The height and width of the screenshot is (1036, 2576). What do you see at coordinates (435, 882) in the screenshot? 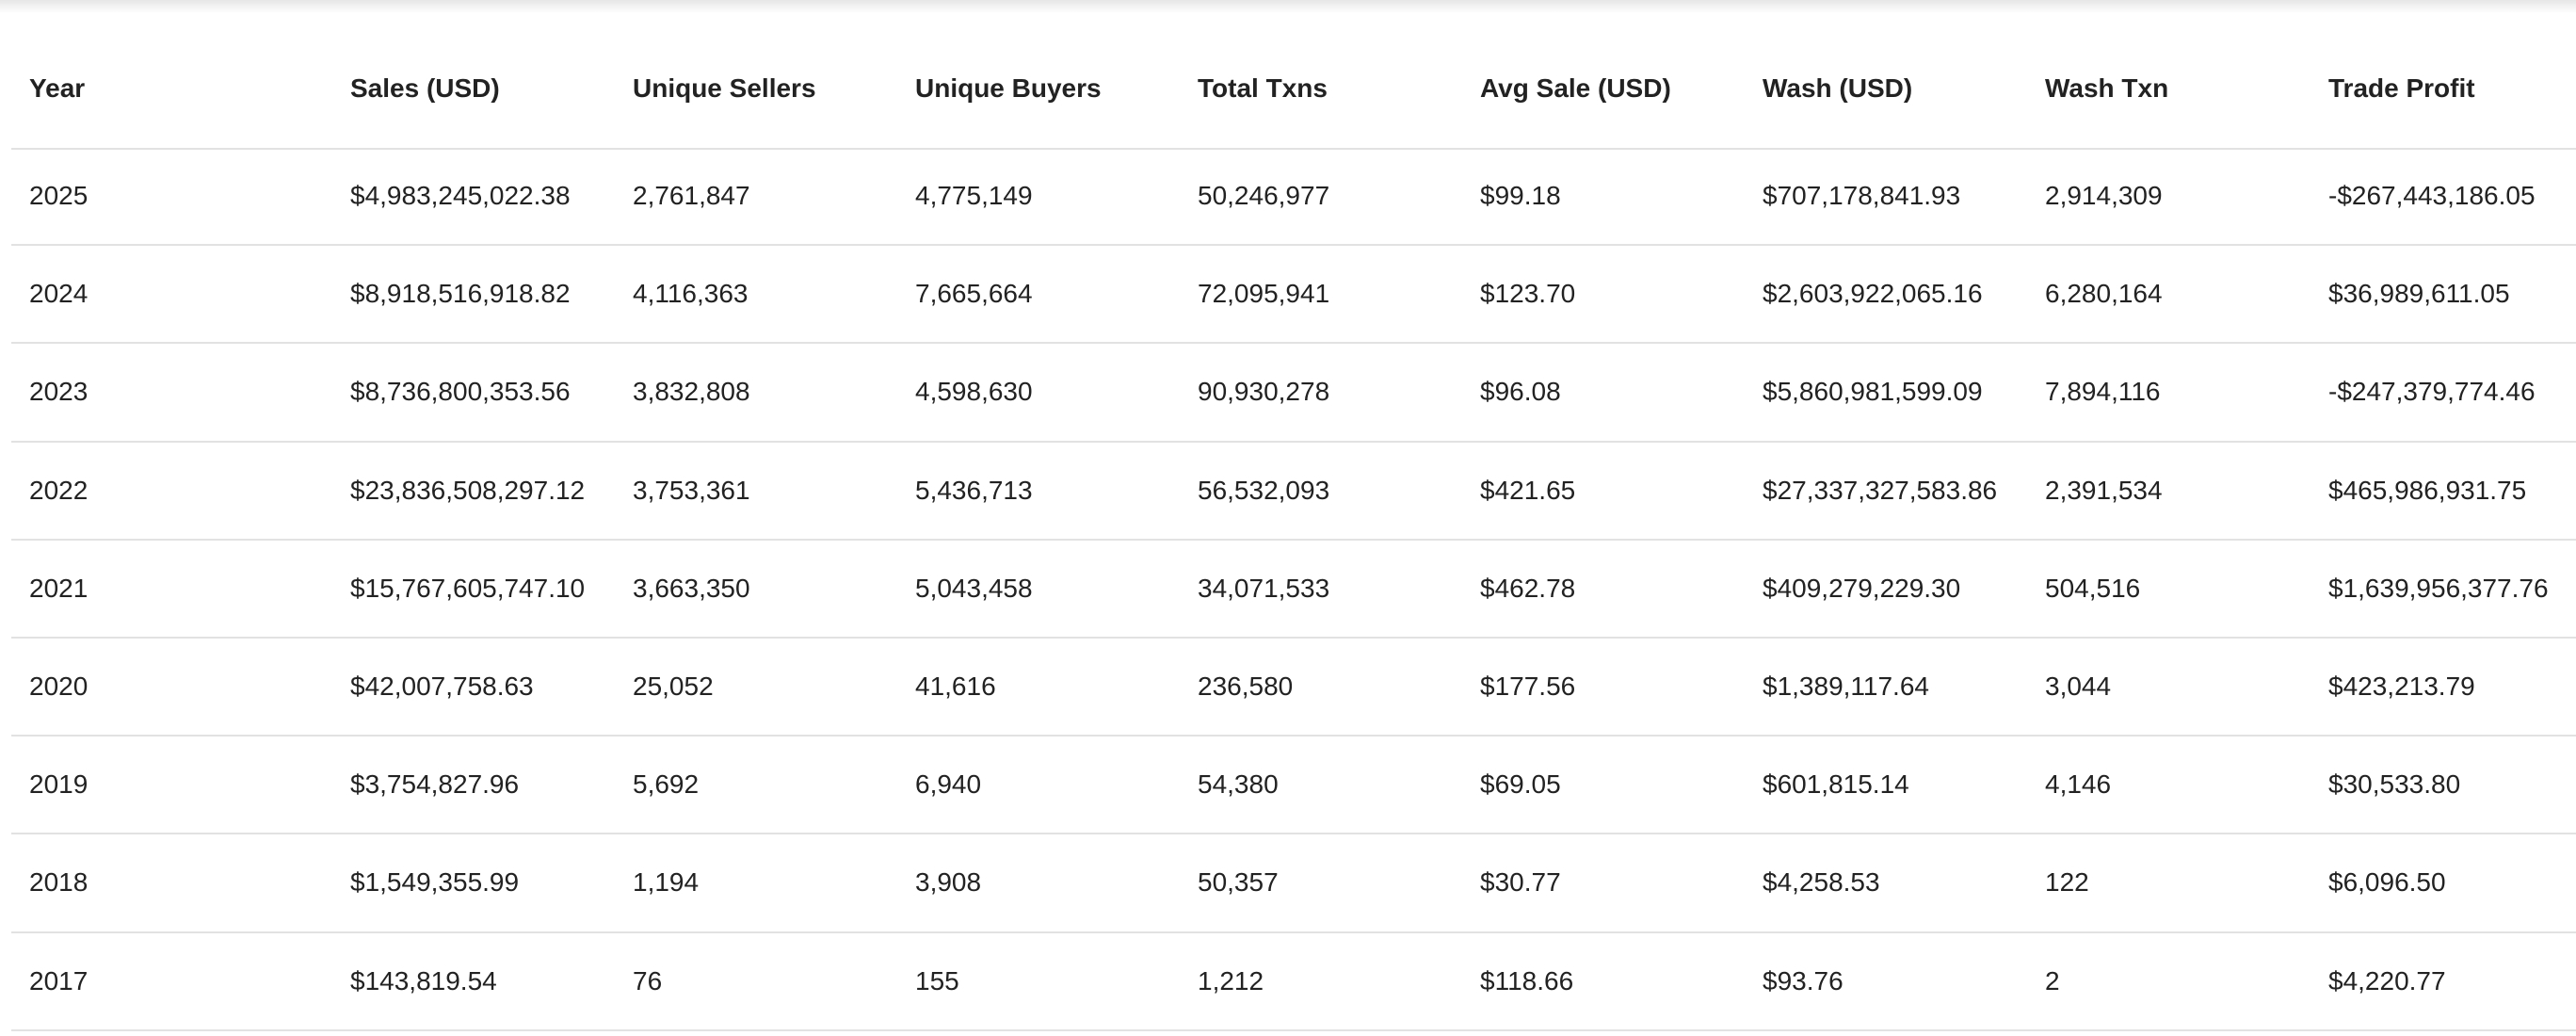
I see `table-cell: $1,549,355.99` at bounding box center [435, 882].